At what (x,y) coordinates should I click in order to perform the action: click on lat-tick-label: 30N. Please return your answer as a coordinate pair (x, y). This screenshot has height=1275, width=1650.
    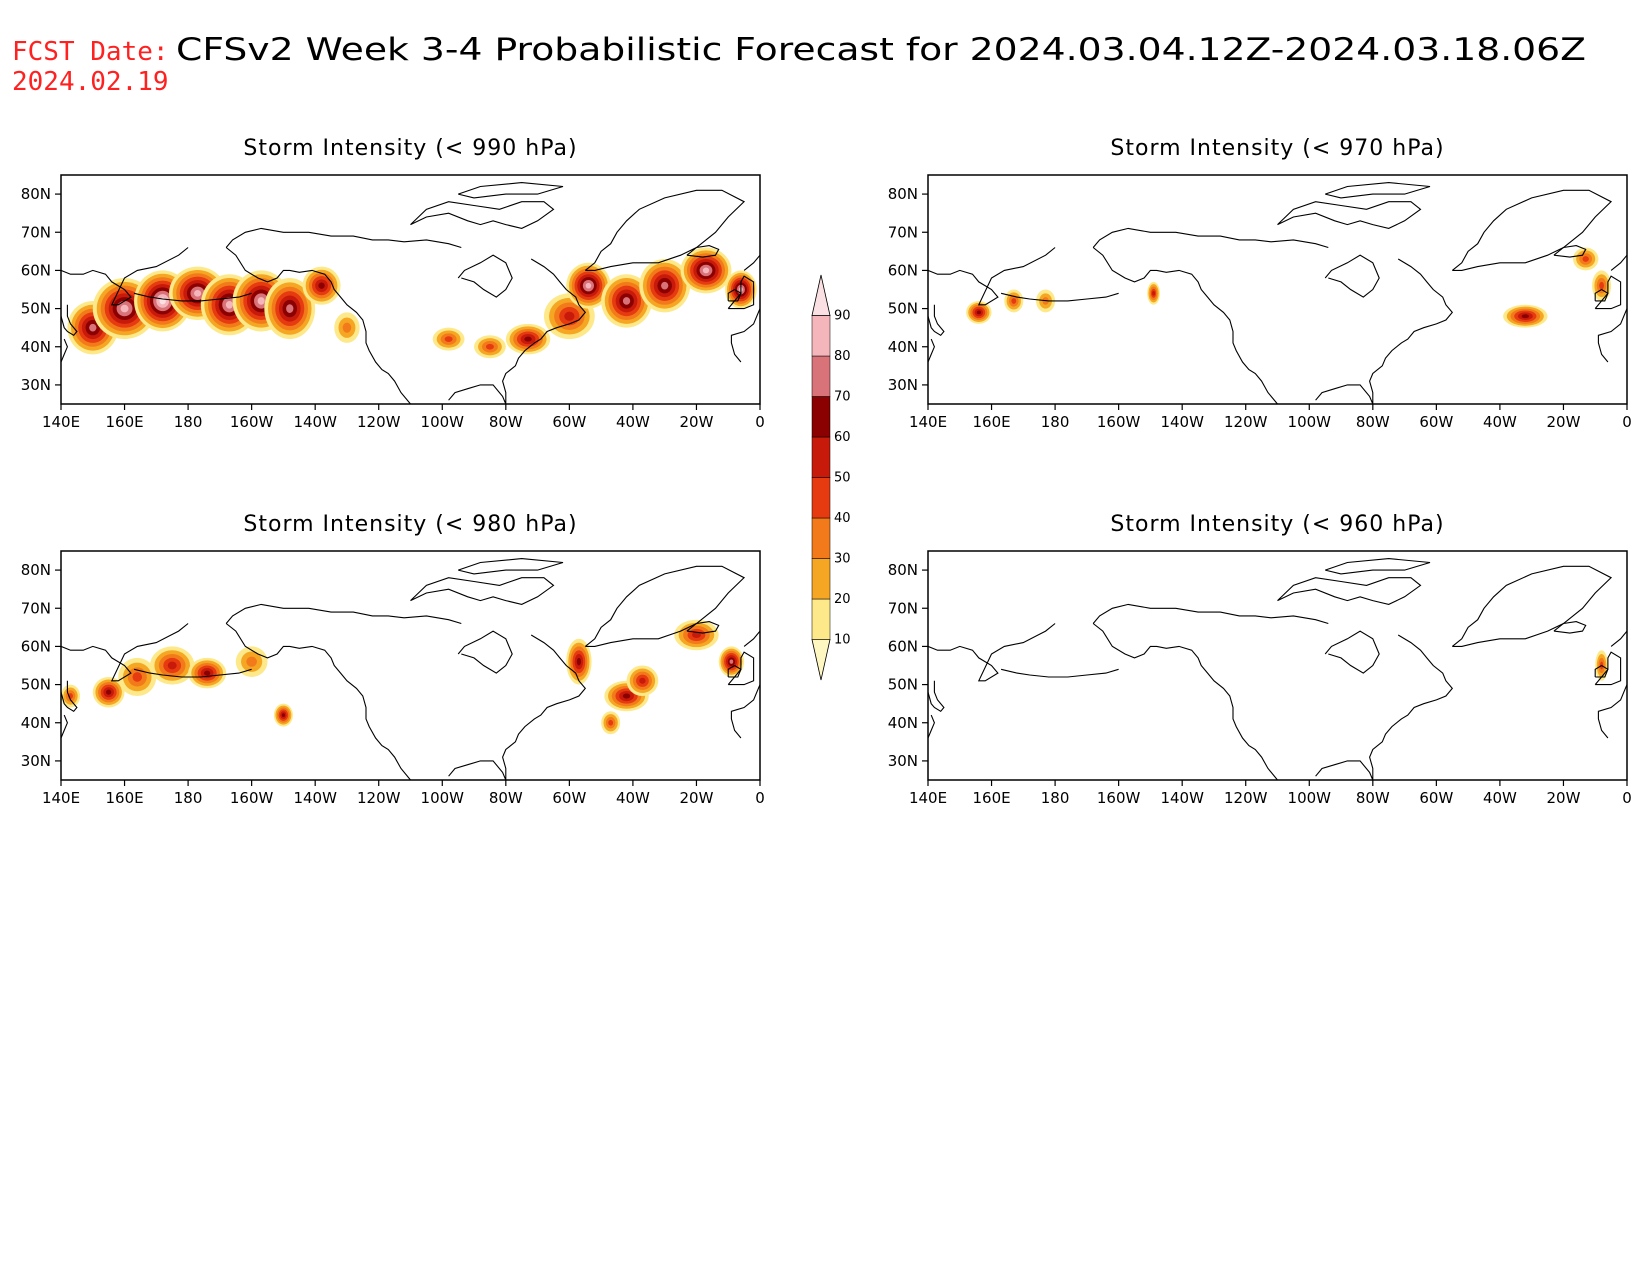
    Looking at the image, I should click on (903, 761).